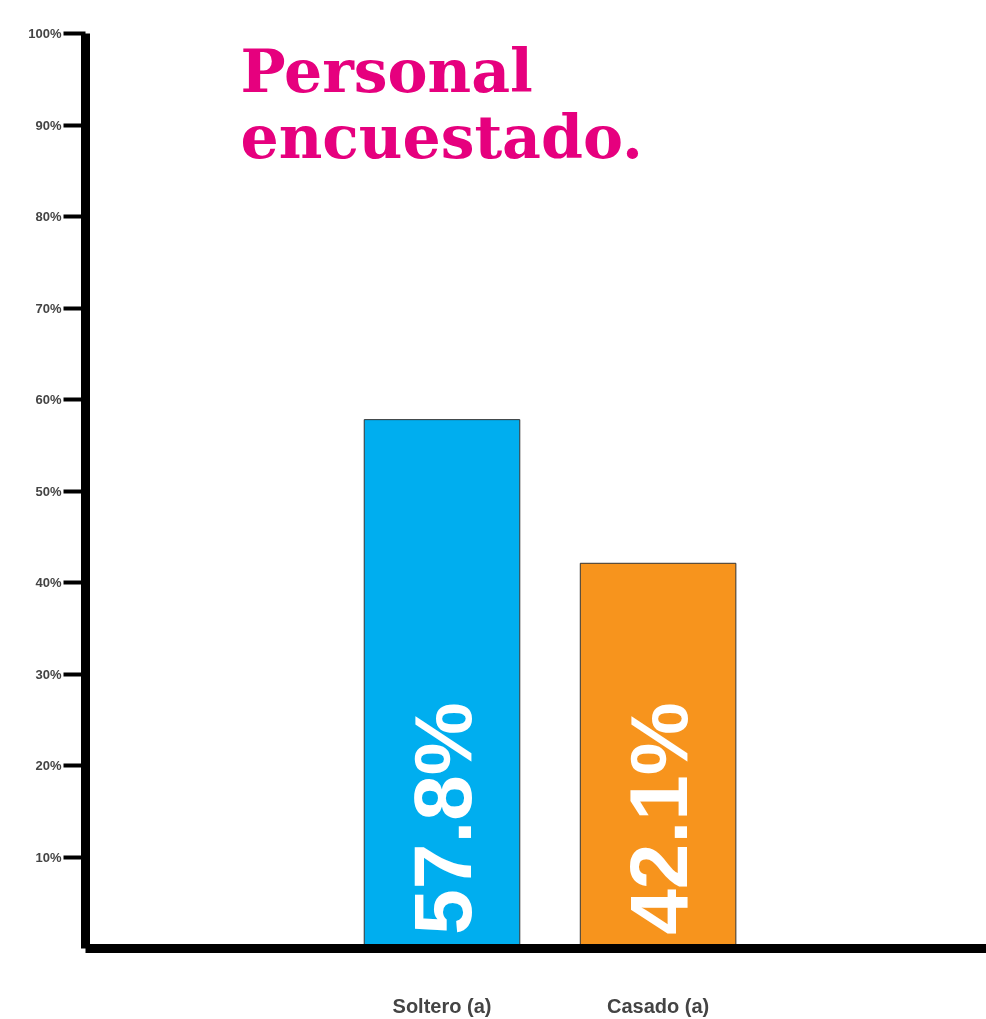 This screenshot has height=1019, width=986. I want to click on y-tick-label: 60%, so click(48, 399).